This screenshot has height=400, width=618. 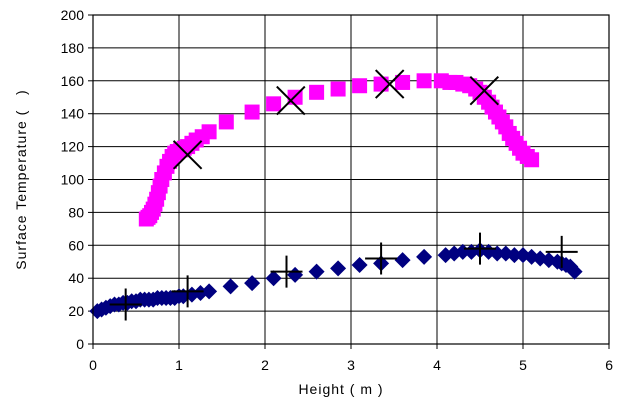 I want to click on x-axis-label: Height ( m ), so click(x=340, y=389).